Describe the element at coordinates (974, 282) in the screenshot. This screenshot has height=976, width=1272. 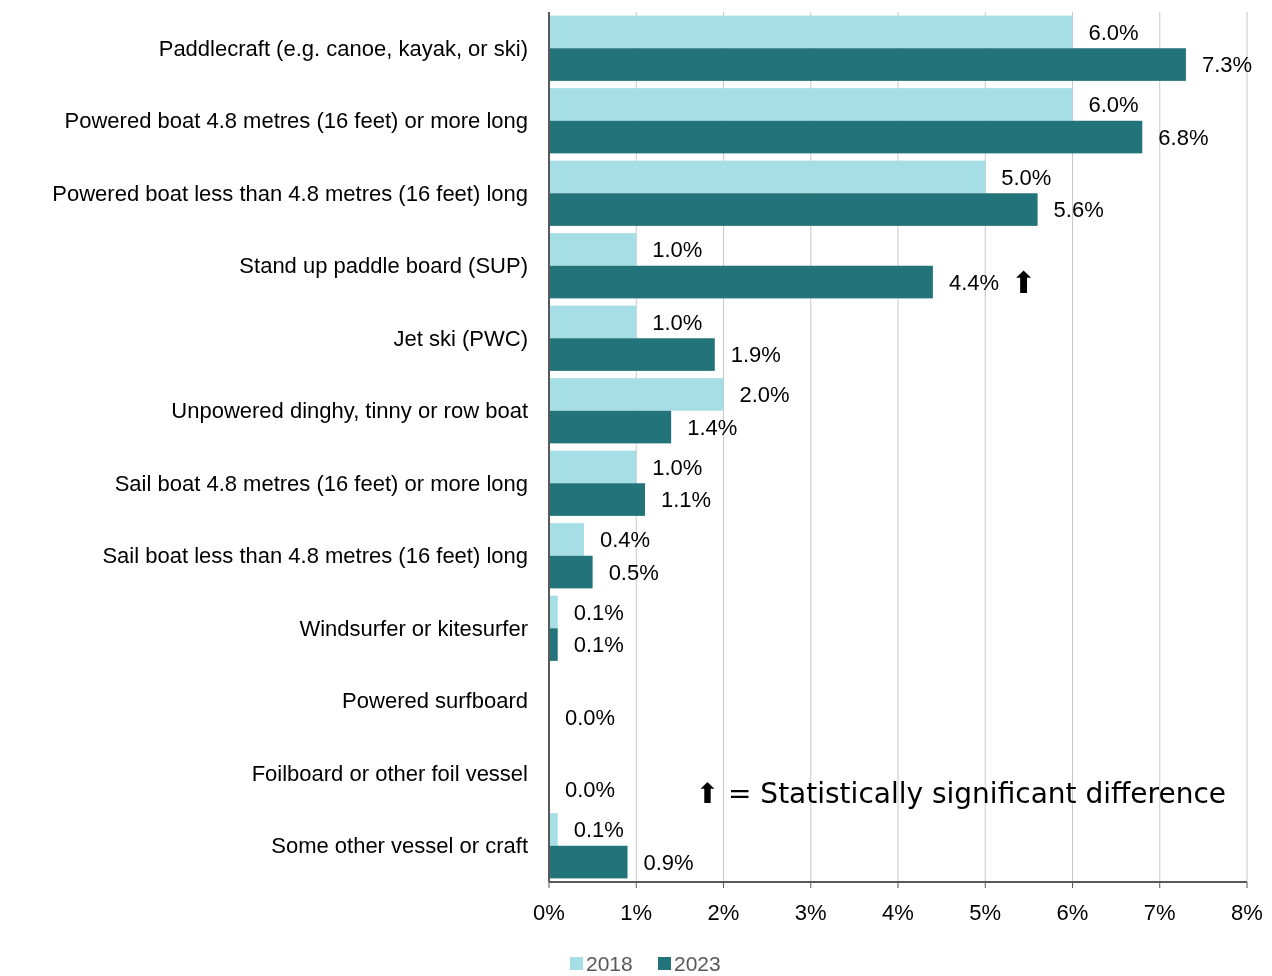
I see `data-label: 4.4%` at that location.